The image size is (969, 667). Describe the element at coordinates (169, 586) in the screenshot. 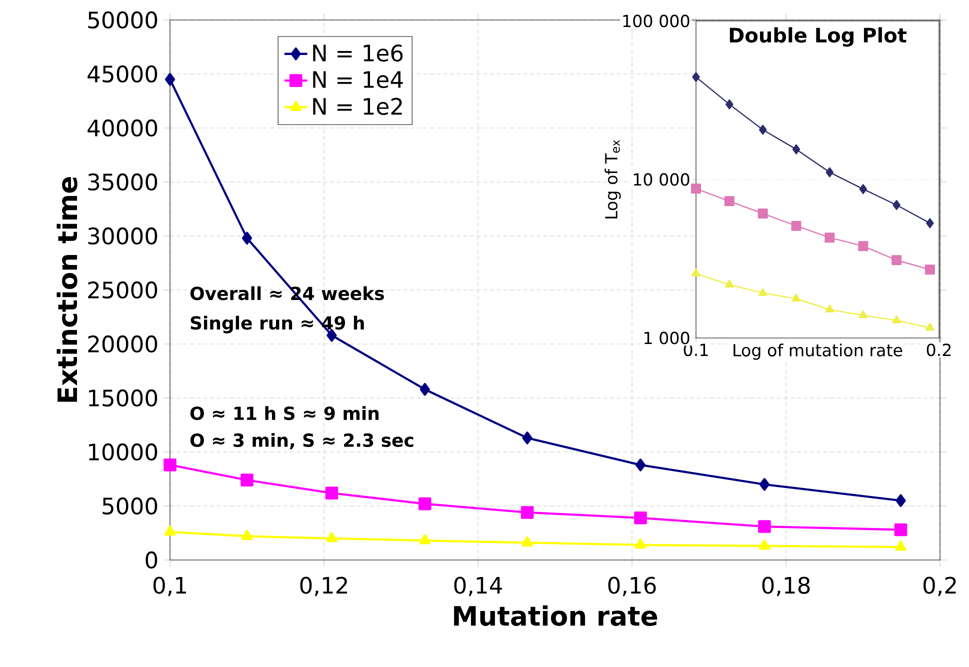

I see `x-tick-label: 0,1` at that location.